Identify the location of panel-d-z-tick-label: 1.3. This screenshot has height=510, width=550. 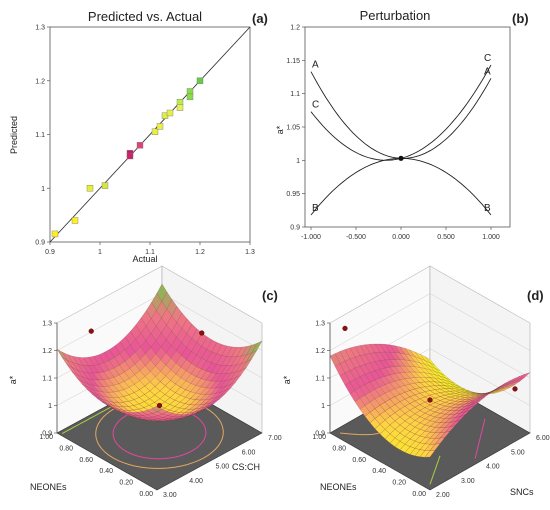
(320, 324).